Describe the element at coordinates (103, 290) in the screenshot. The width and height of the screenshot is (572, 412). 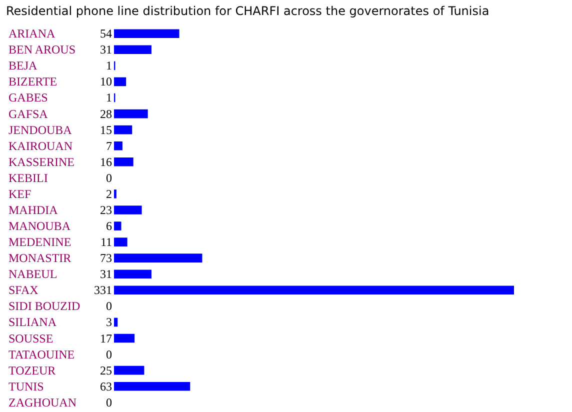
I see `data-label: 331` at that location.